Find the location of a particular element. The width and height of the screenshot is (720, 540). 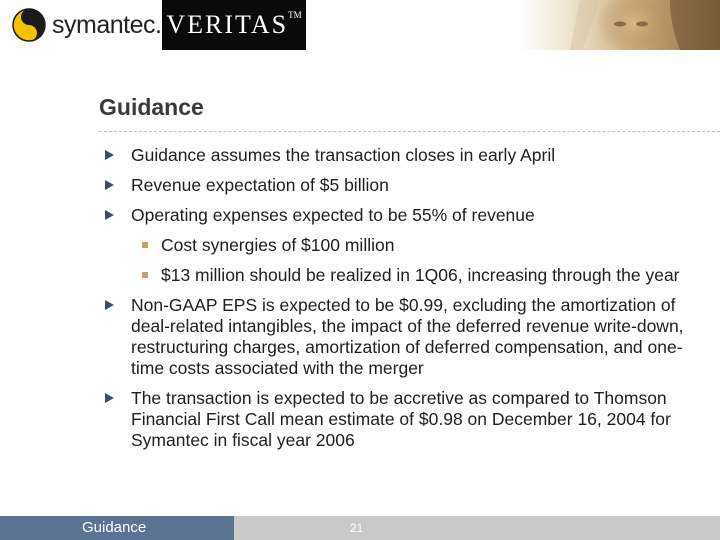

sub-bullet-item: Cost synergies of $100 million is located at coordinates (400, 245).